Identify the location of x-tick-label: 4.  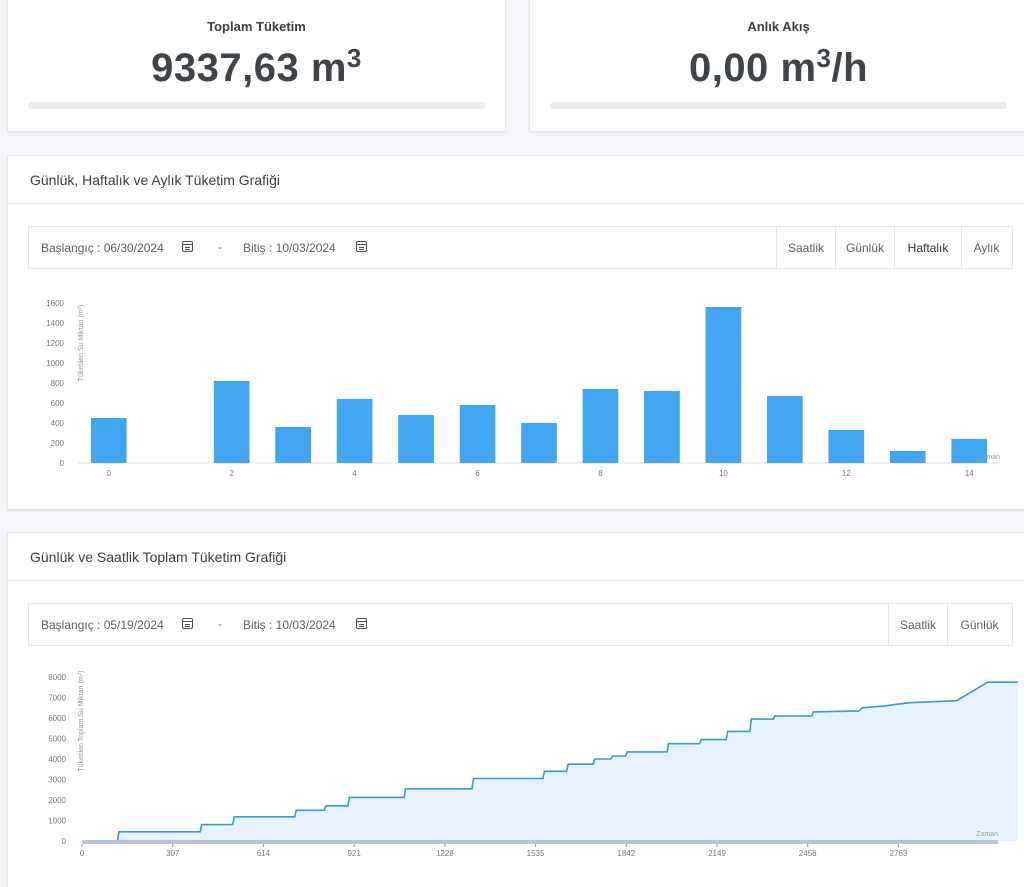
(354, 473).